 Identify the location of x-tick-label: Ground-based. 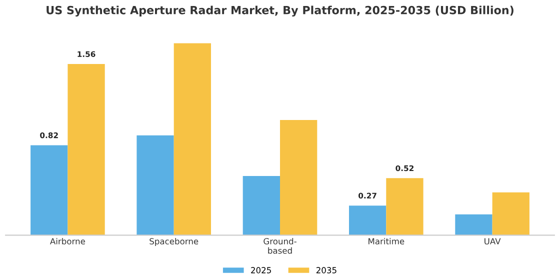
(280, 246).